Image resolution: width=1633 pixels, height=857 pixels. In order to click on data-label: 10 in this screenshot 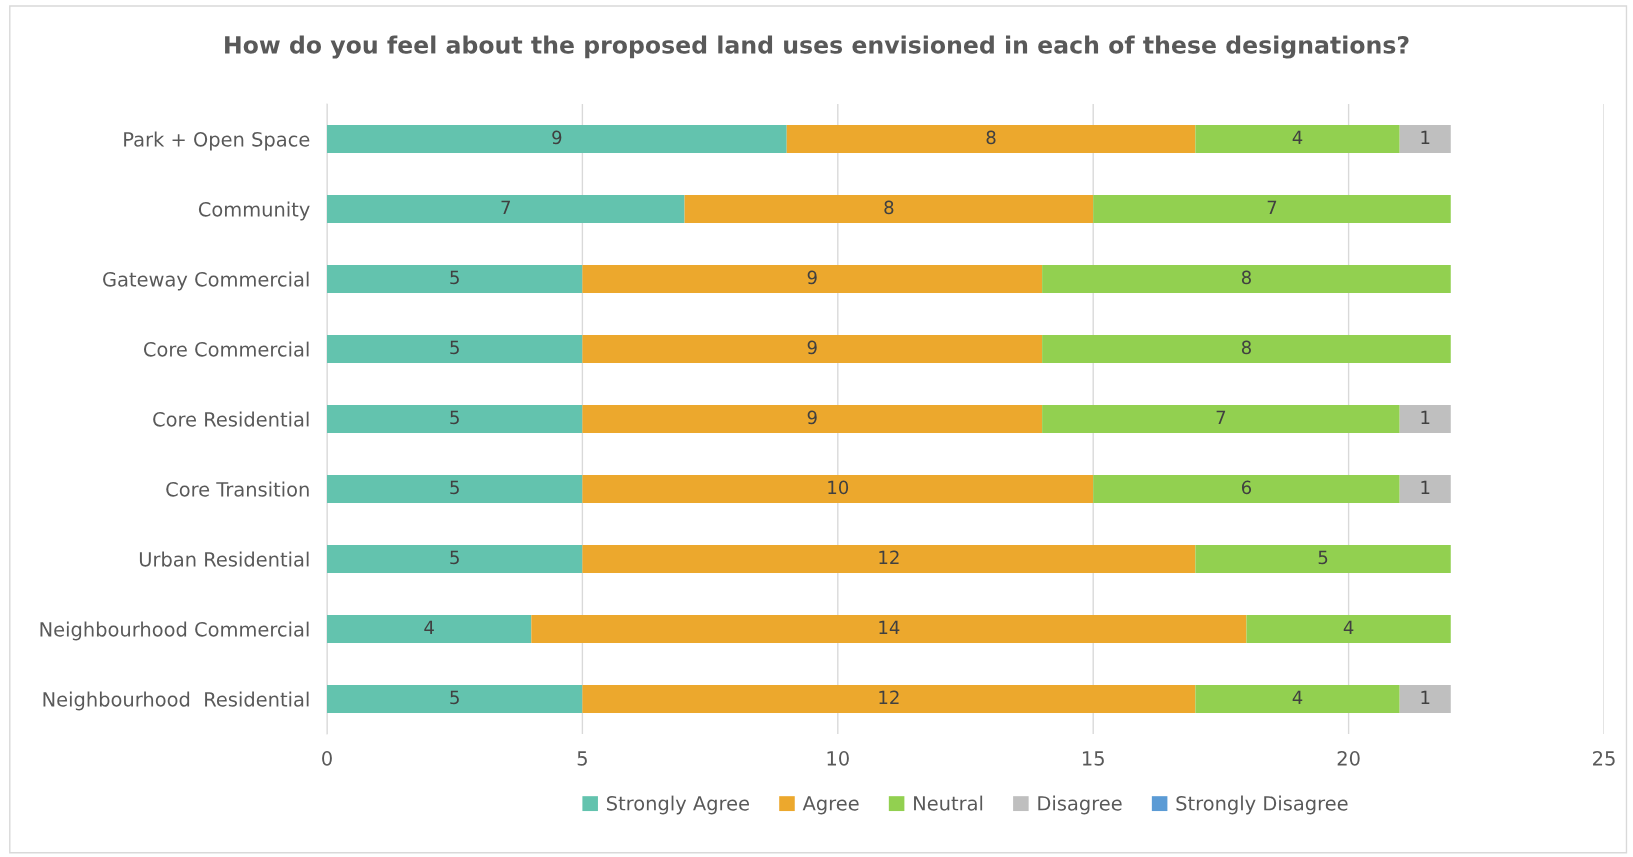, I will do `click(838, 487)`.